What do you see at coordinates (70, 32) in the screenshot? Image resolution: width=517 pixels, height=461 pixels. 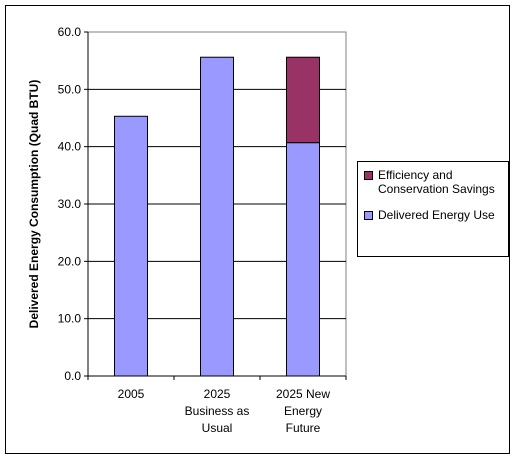 I see `y-tick-label: 60.0` at bounding box center [70, 32].